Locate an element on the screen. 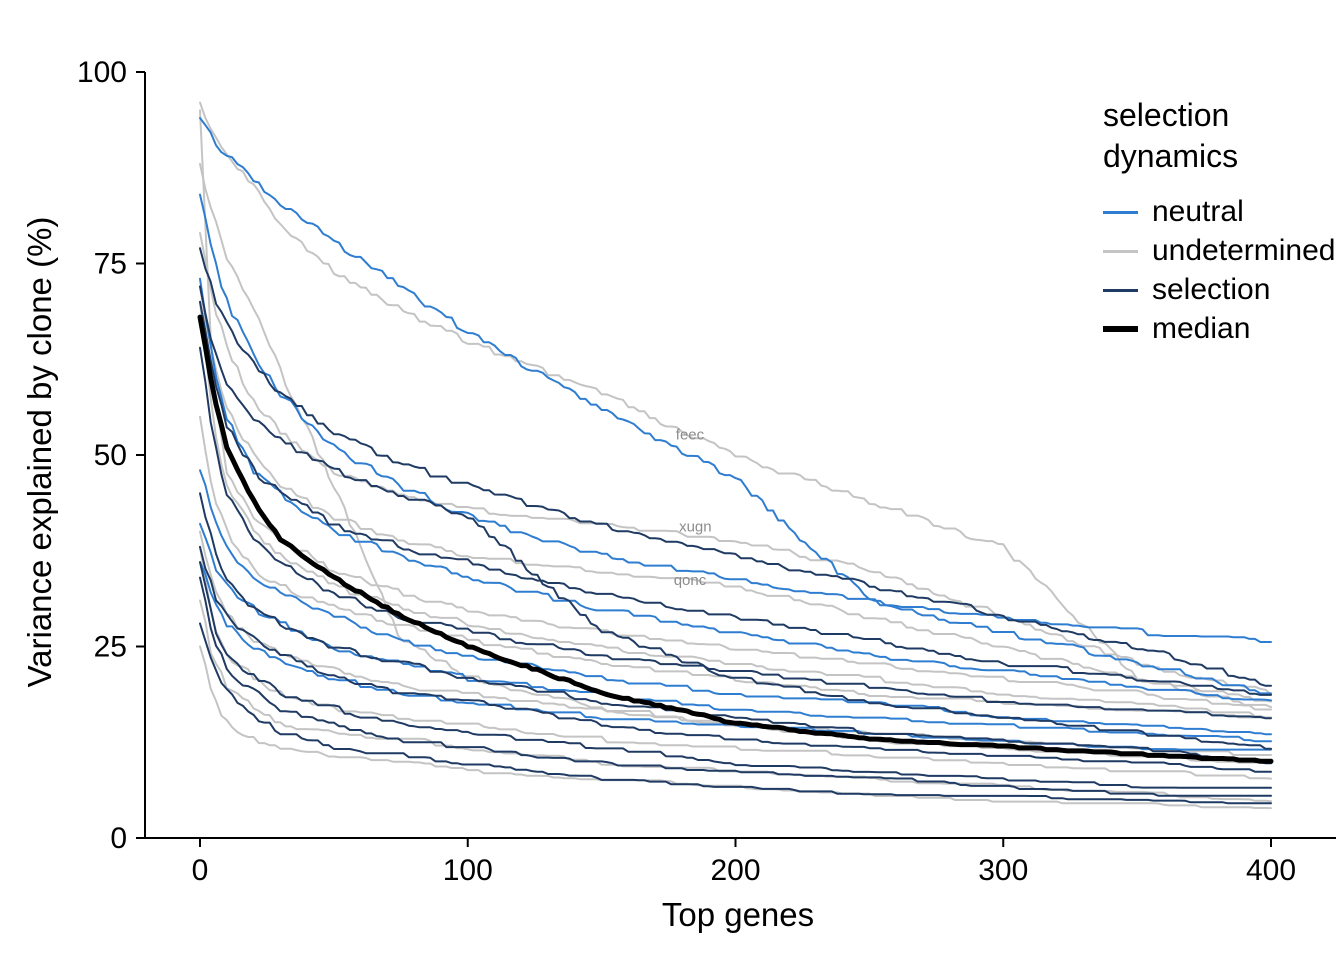 The image size is (1344, 960). legend-swatch-neutral is located at coordinates (1120, 212).